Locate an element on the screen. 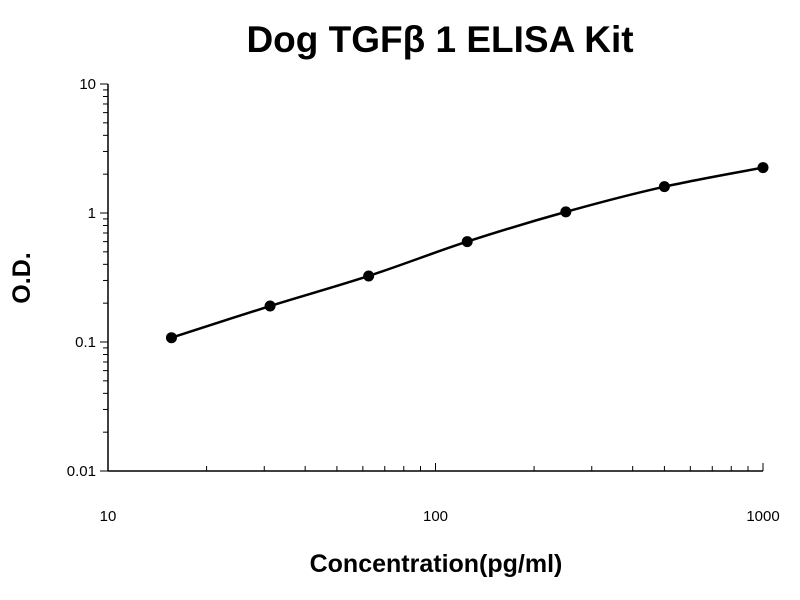 This screenshot has width=800, height=600. chart-title: Dog TGFβ 1 ELISA Kit is located at coordinates (439, 39).